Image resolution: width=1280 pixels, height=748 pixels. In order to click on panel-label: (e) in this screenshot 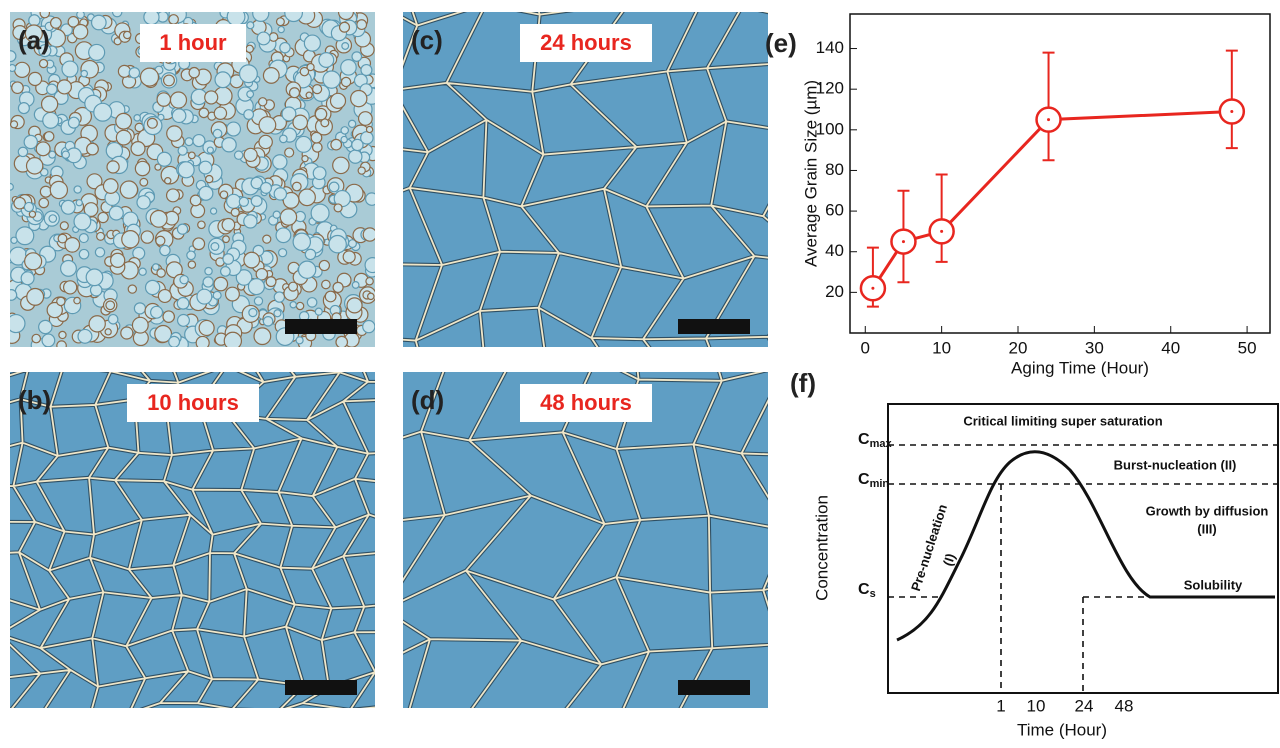, I will do `click(781, 43)`.